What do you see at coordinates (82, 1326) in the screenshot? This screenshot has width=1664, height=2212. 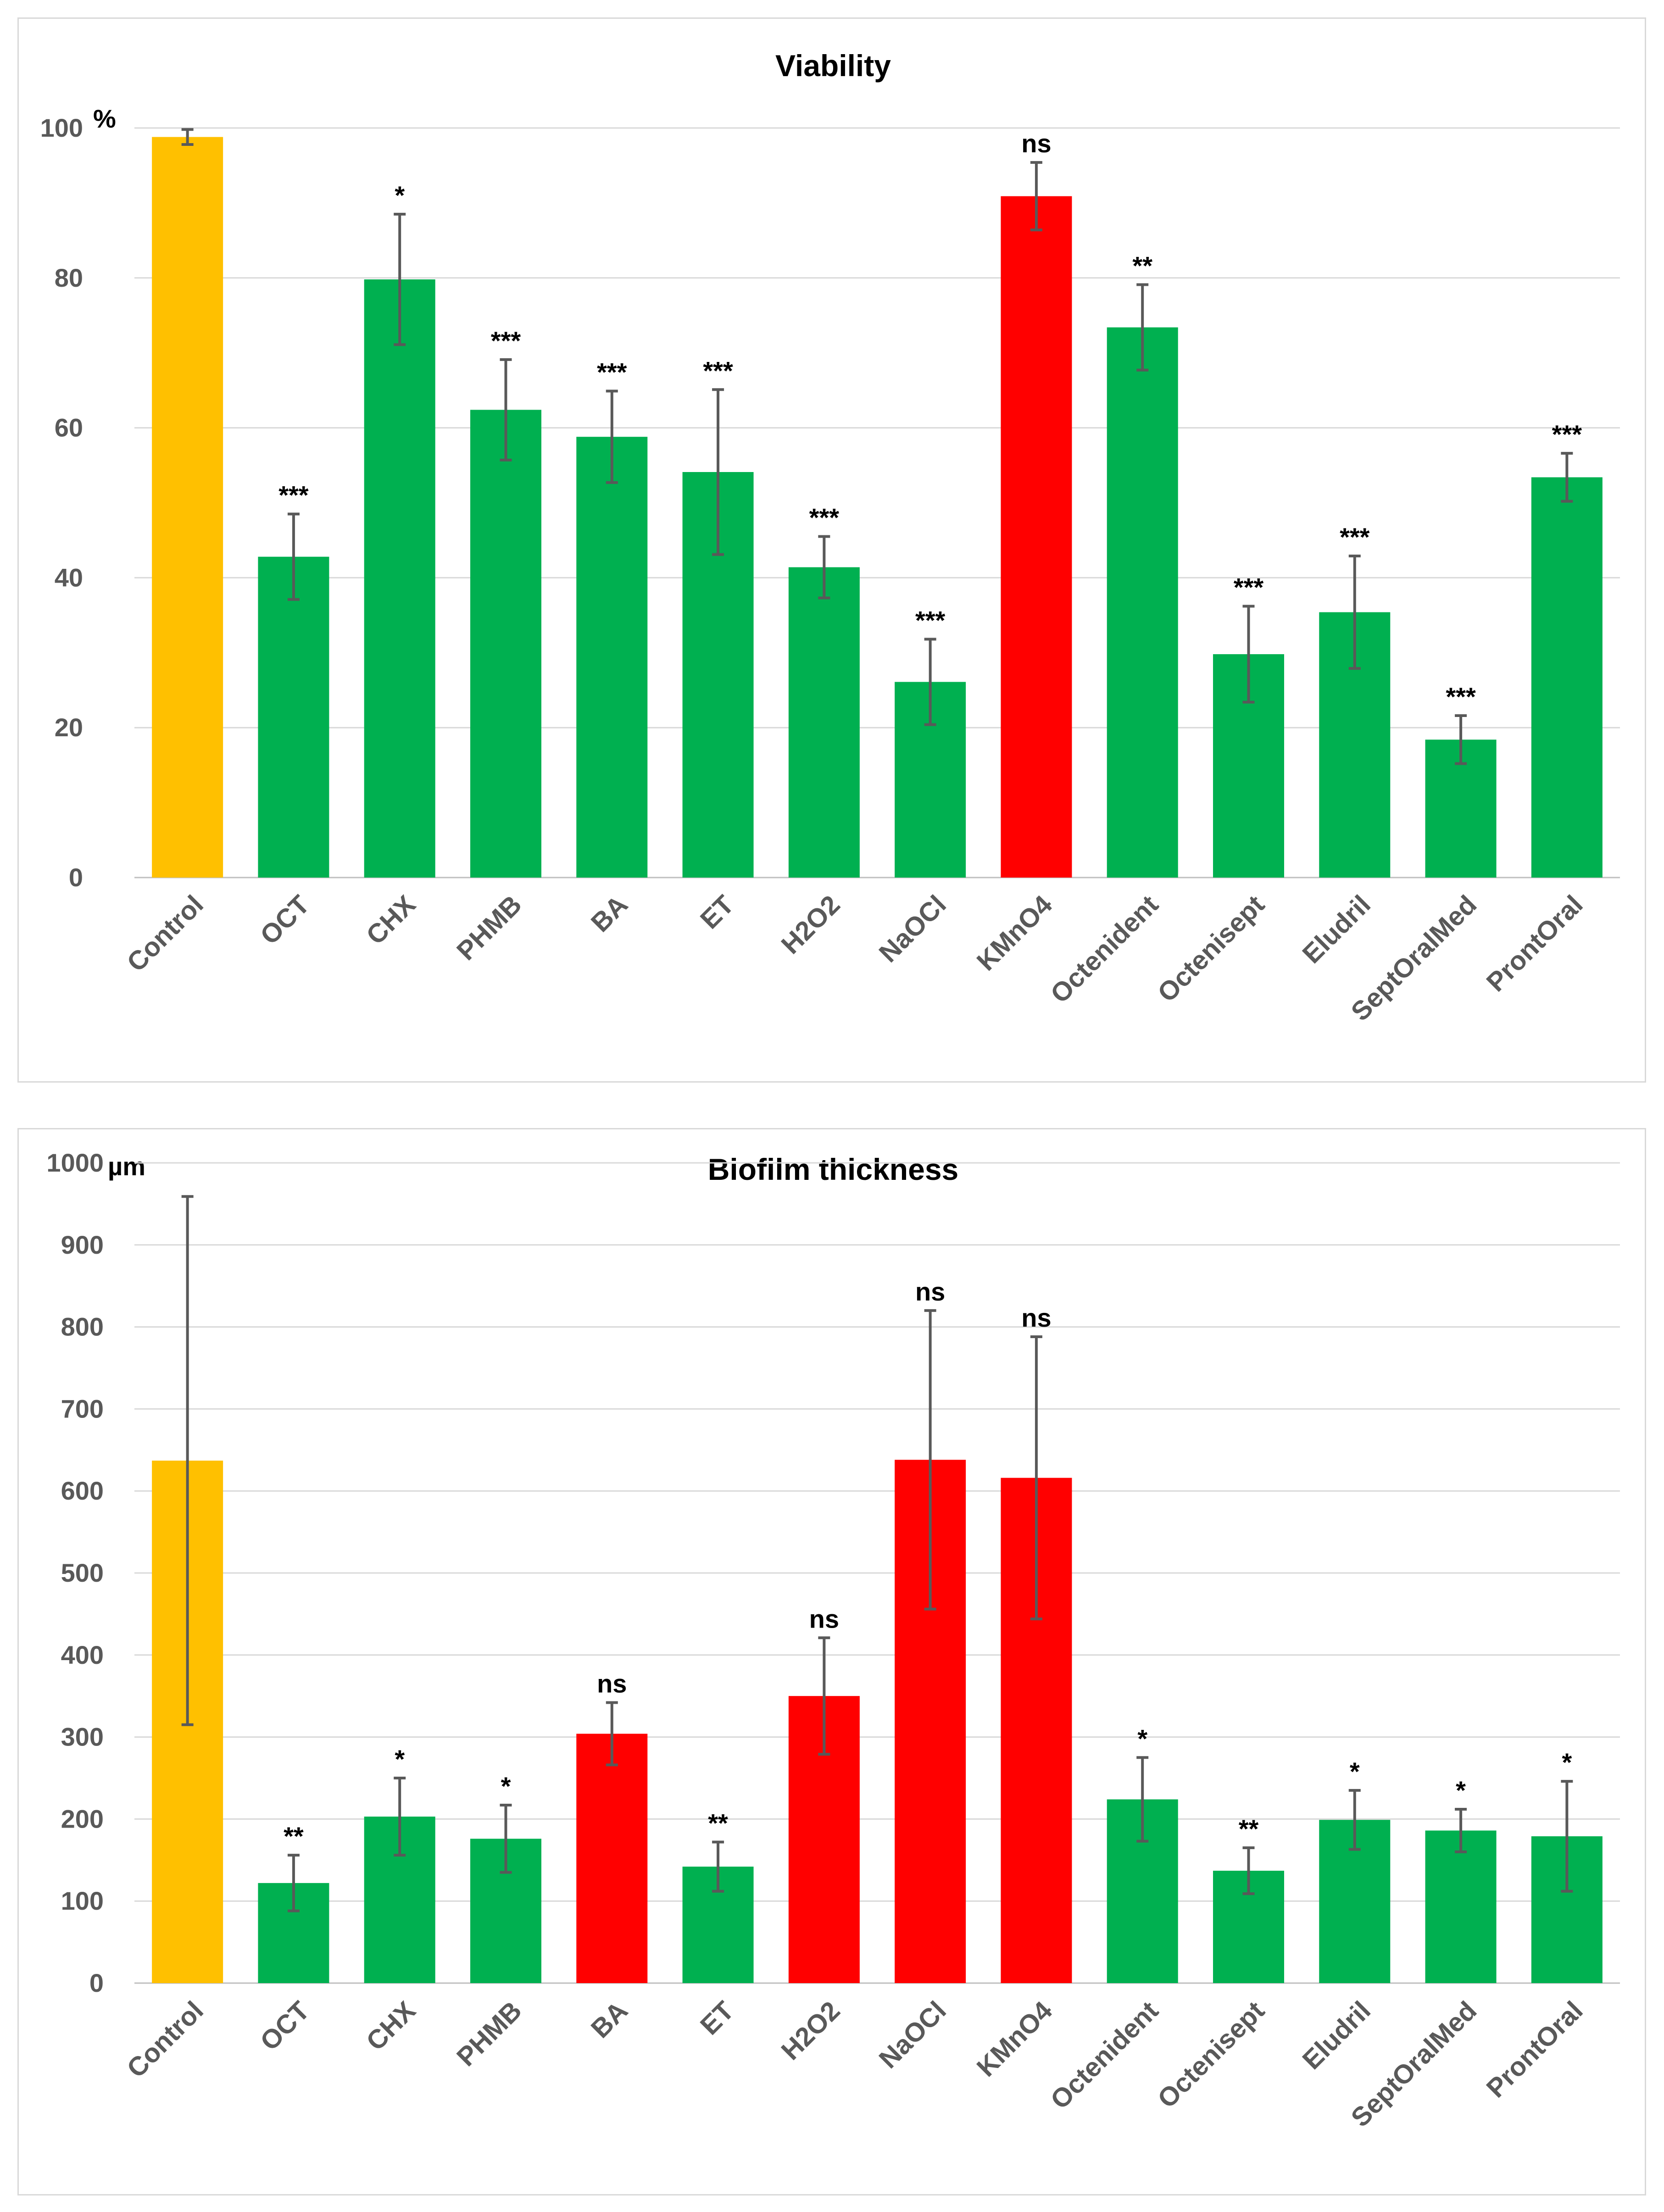 I see `y-tick-label: 800` at bounding box center [82, 1326].